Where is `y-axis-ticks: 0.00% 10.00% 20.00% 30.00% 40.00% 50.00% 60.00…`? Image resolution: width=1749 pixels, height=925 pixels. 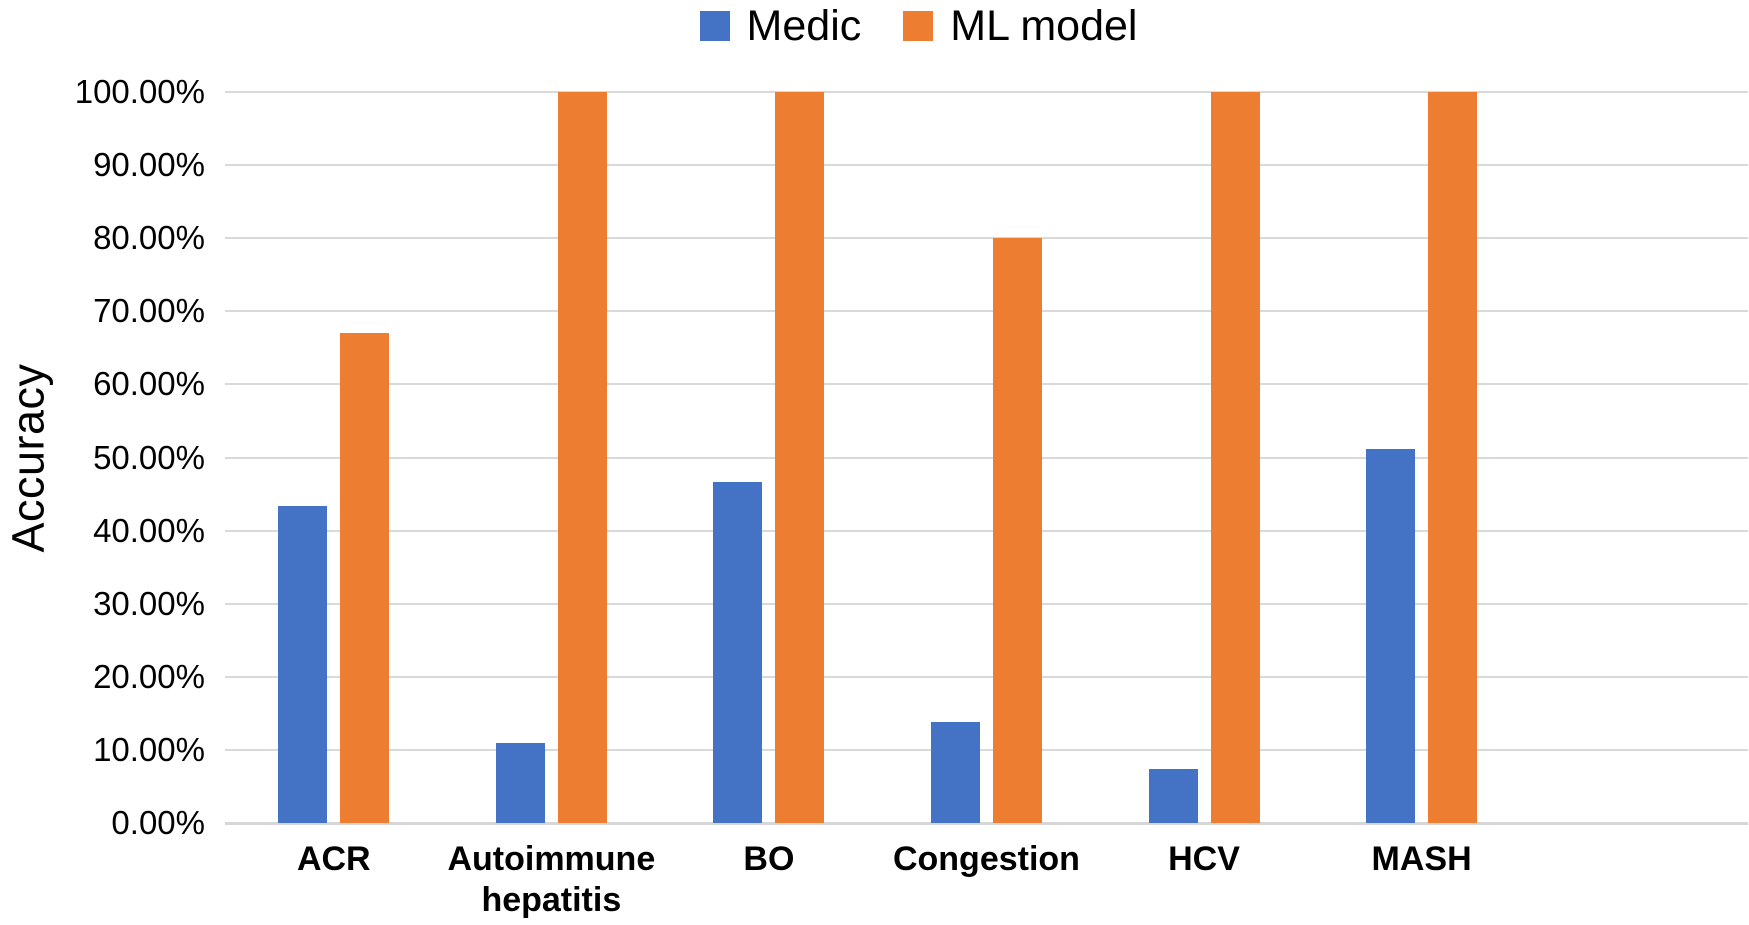
y-axis-ticks: 0.00% 10.00% 20.00% 30.00% 40.00% 50.00% 60.00… is located at coordinates (102, 457).